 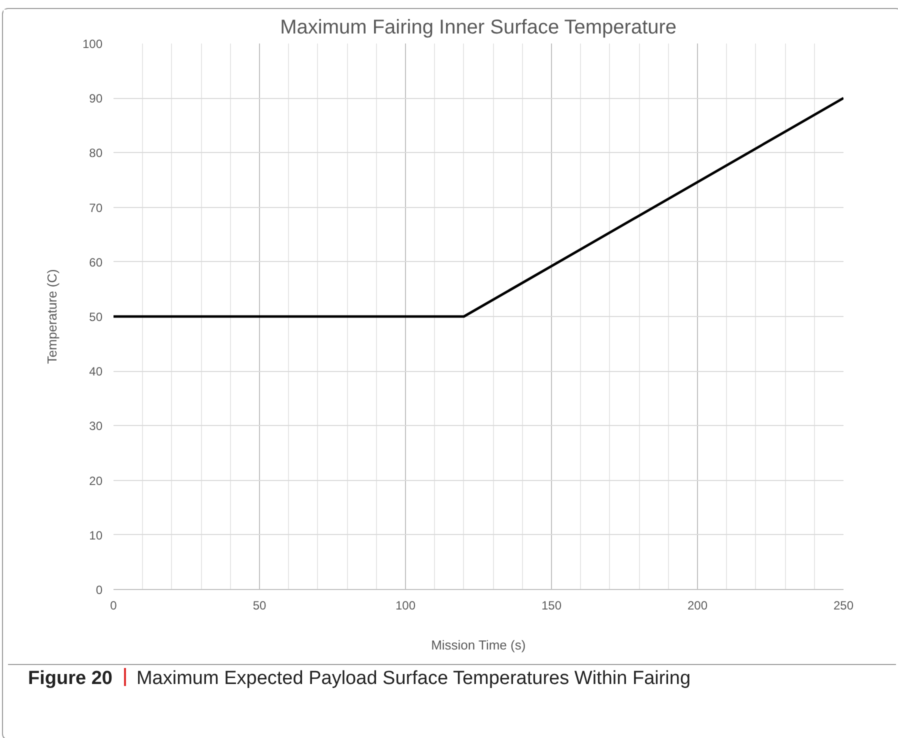 I want to click on y-tick-label: 30, so click(x=96, y=426).